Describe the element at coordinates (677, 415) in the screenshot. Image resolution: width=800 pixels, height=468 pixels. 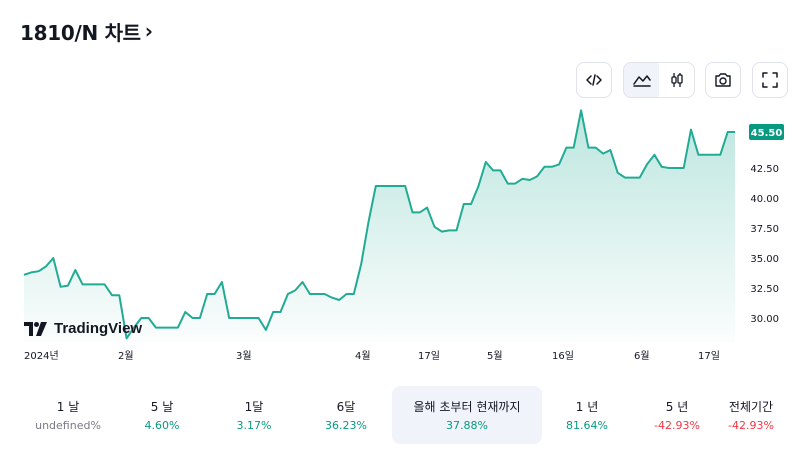
I see `period-6: 5 년 -42.93%` at that location.